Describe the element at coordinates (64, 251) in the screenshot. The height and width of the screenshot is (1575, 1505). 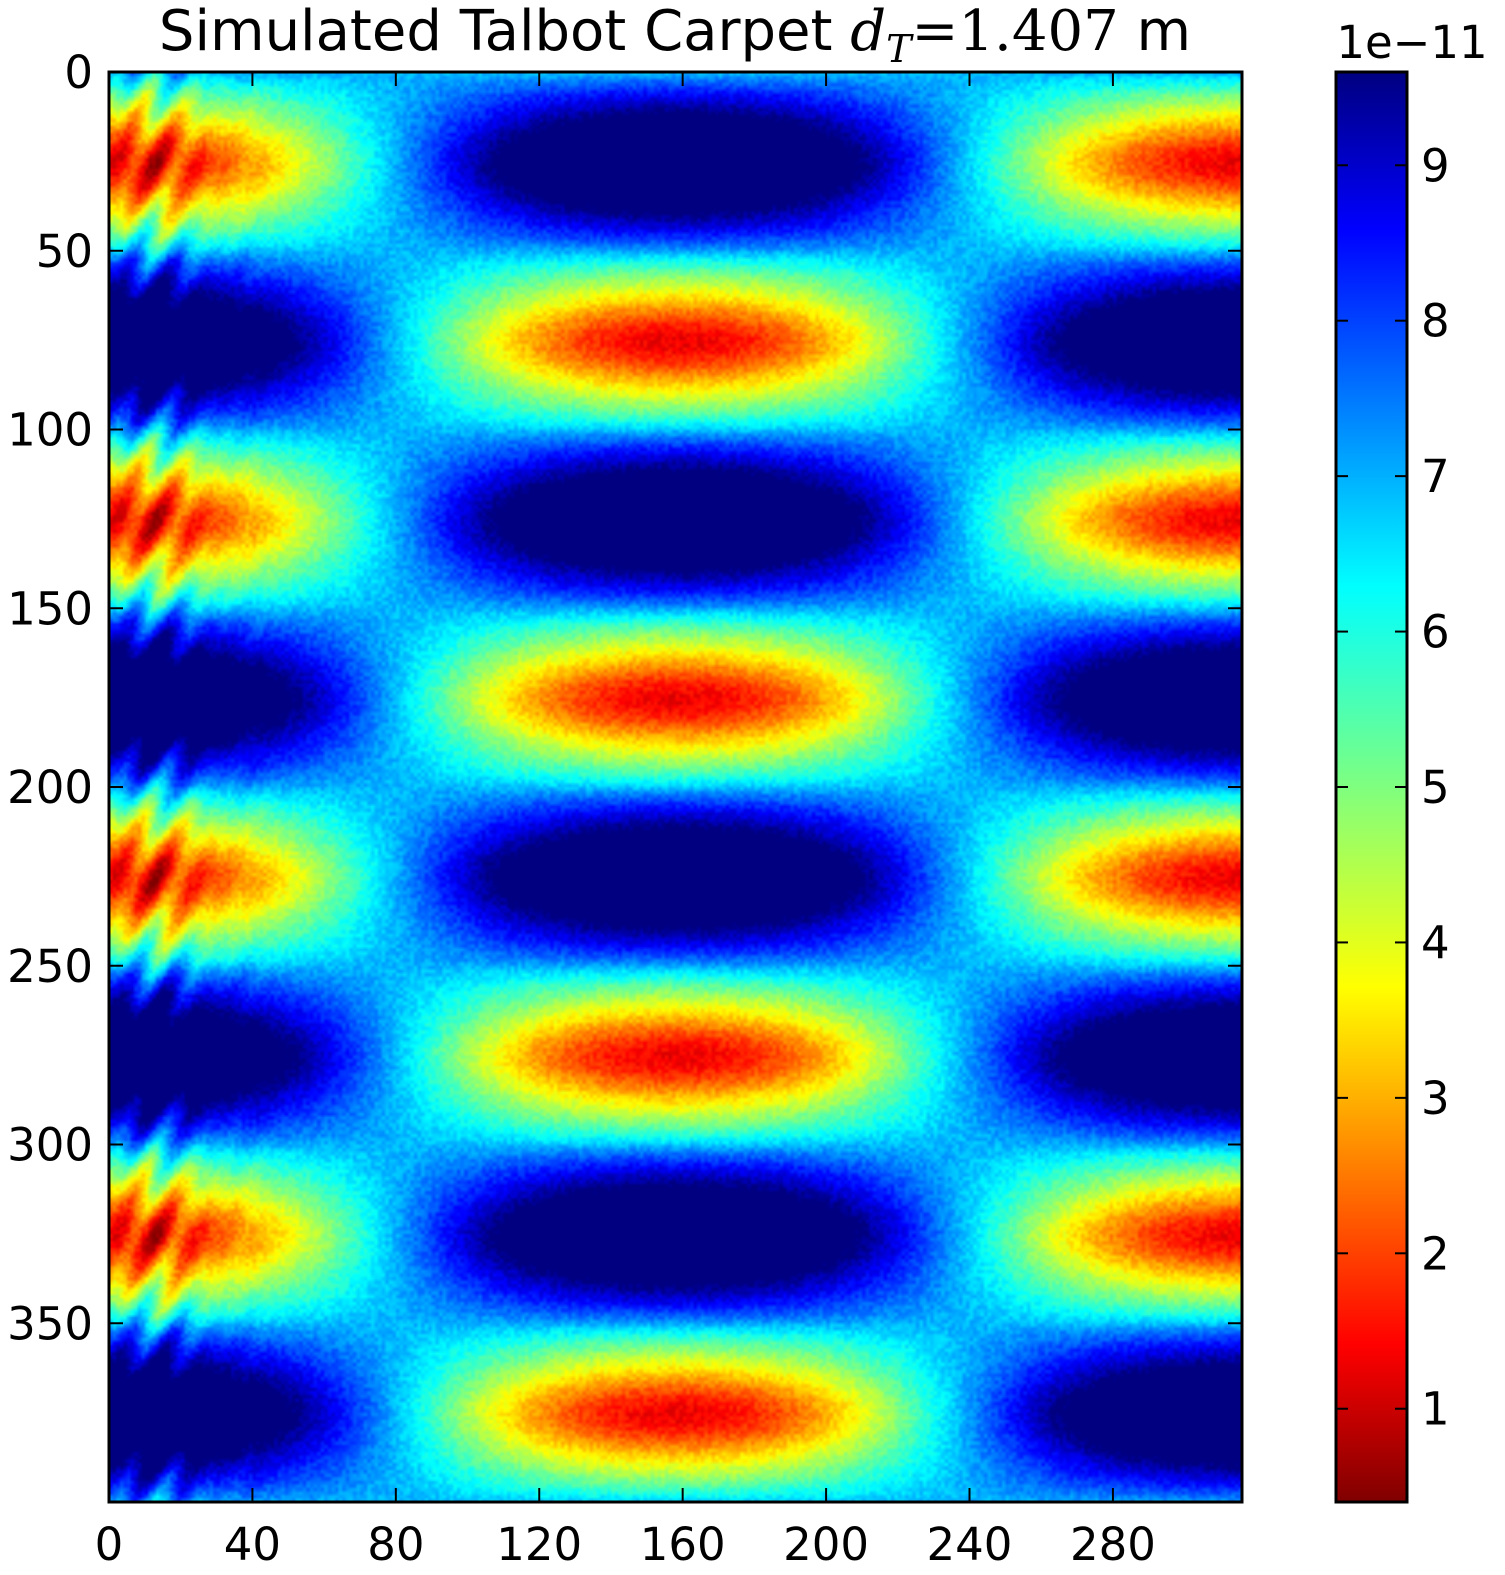
I see `y-tick-label: 50` at that location.